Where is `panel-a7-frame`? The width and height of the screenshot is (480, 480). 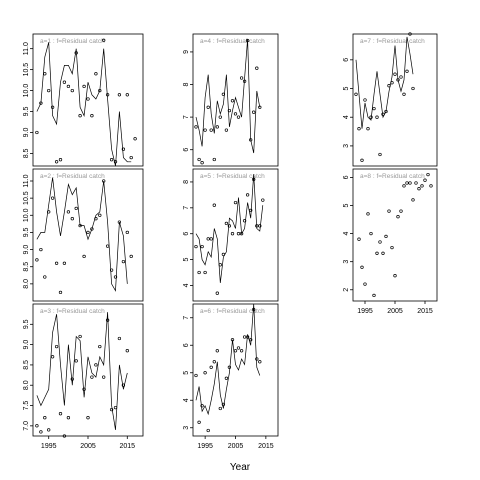
panel-a7-frame is located at coordinates (395, 100).